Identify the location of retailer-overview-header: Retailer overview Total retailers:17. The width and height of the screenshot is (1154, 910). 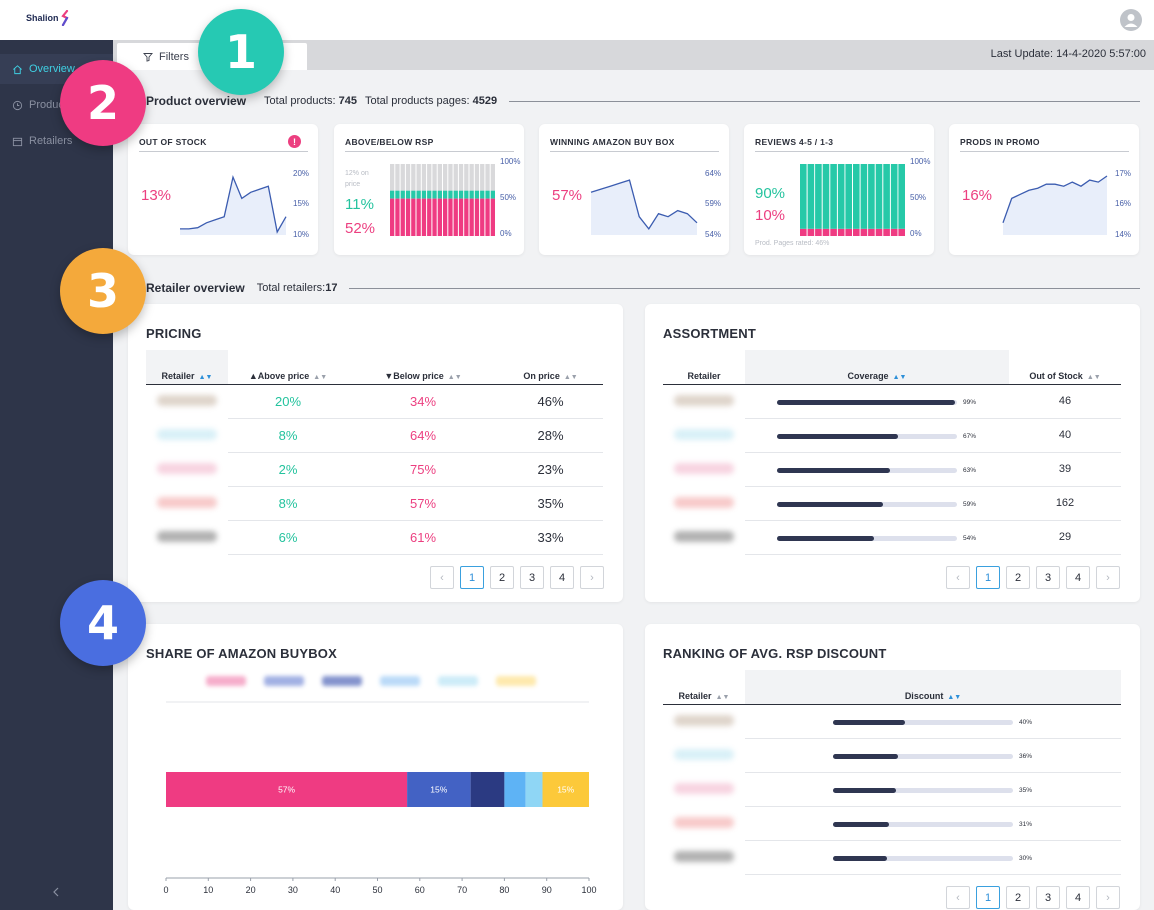
(643, 288).